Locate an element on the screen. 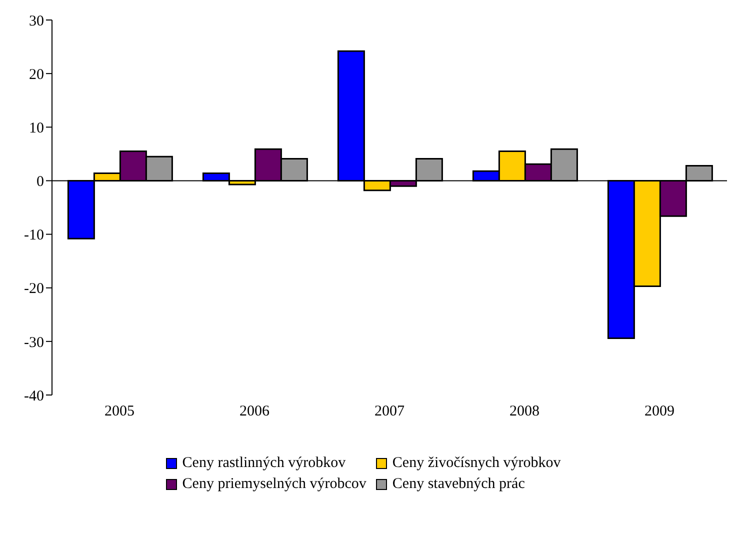  x-tick-label: 2008 is located at coordinates (525, 412).